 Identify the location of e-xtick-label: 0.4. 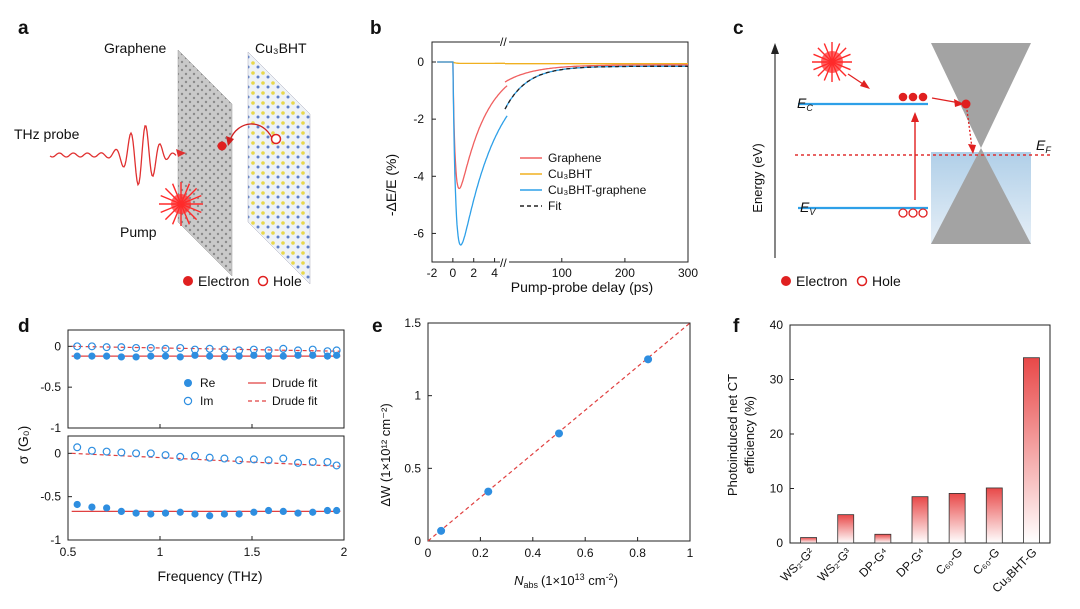
(532, 553).